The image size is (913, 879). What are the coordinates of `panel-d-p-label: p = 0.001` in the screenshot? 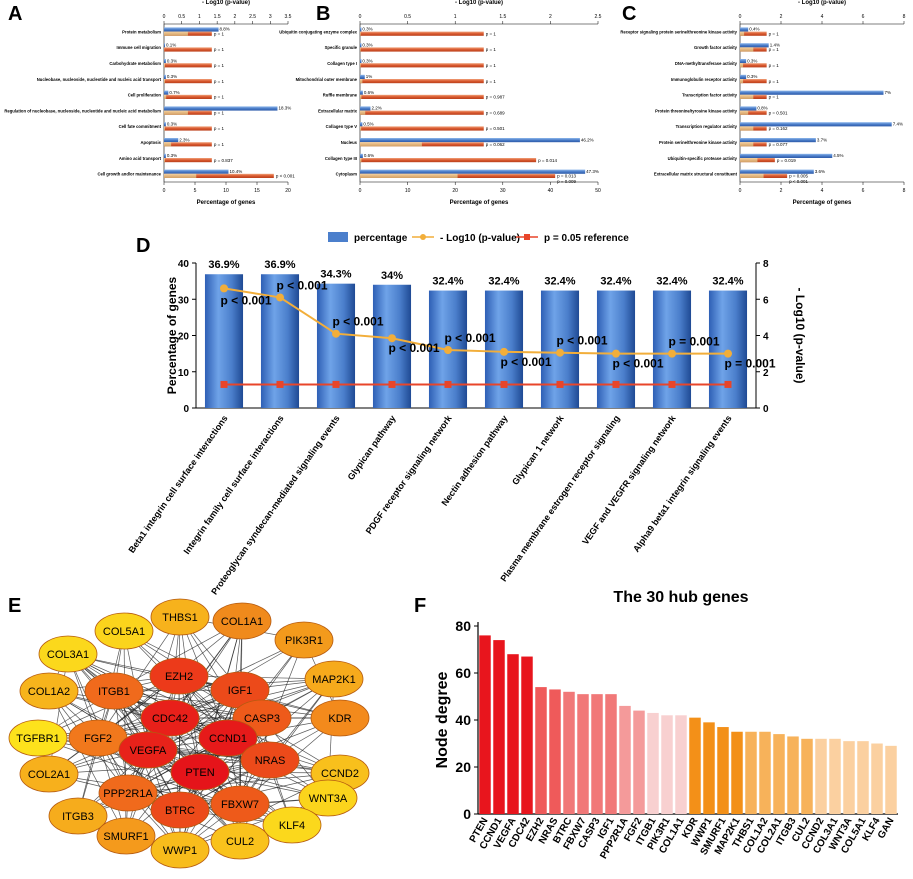 It's located at (749, 364).